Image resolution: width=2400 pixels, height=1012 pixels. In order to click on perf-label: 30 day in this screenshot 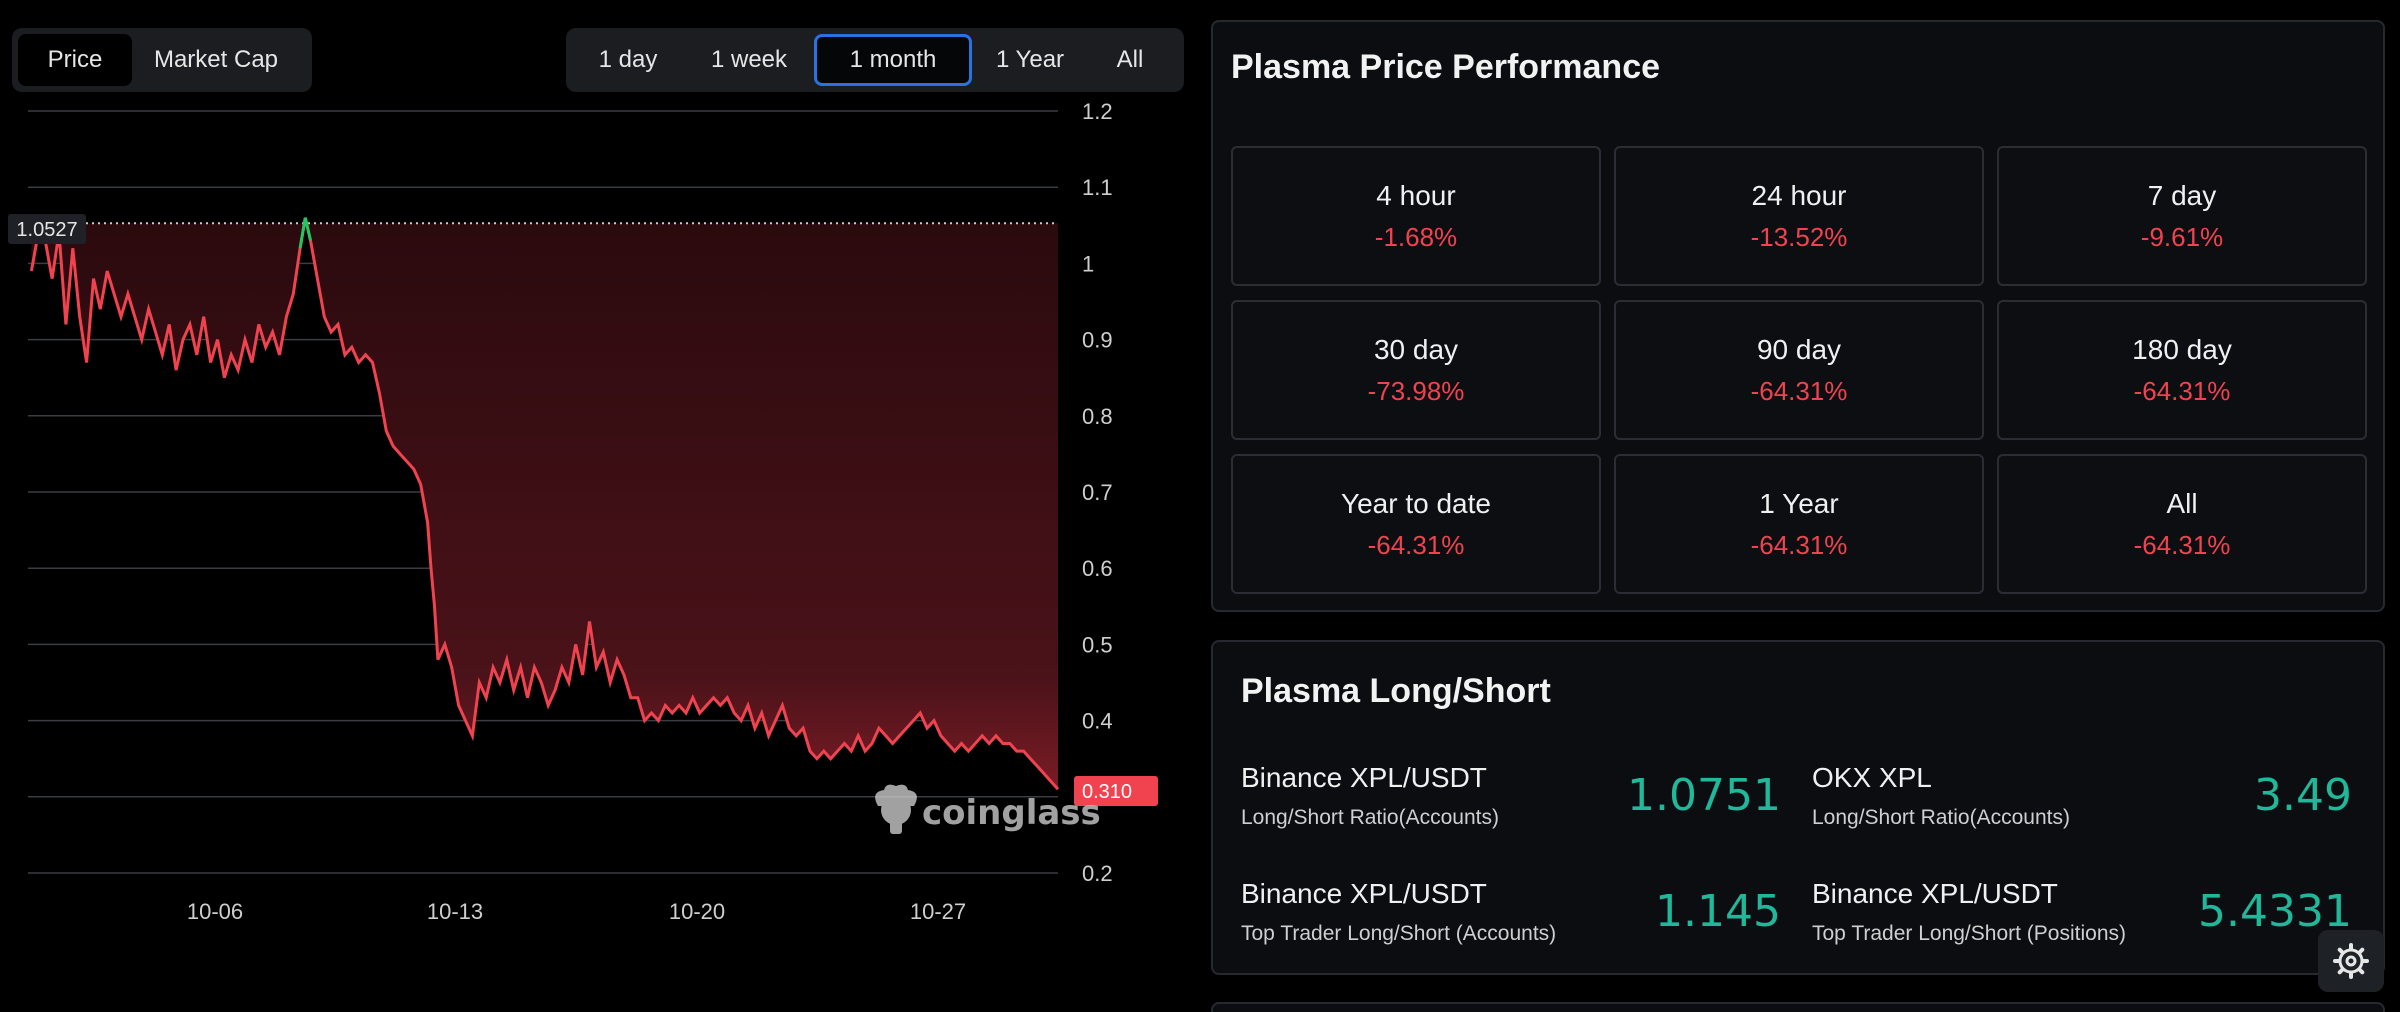, I will do `click(1416, 349)`.